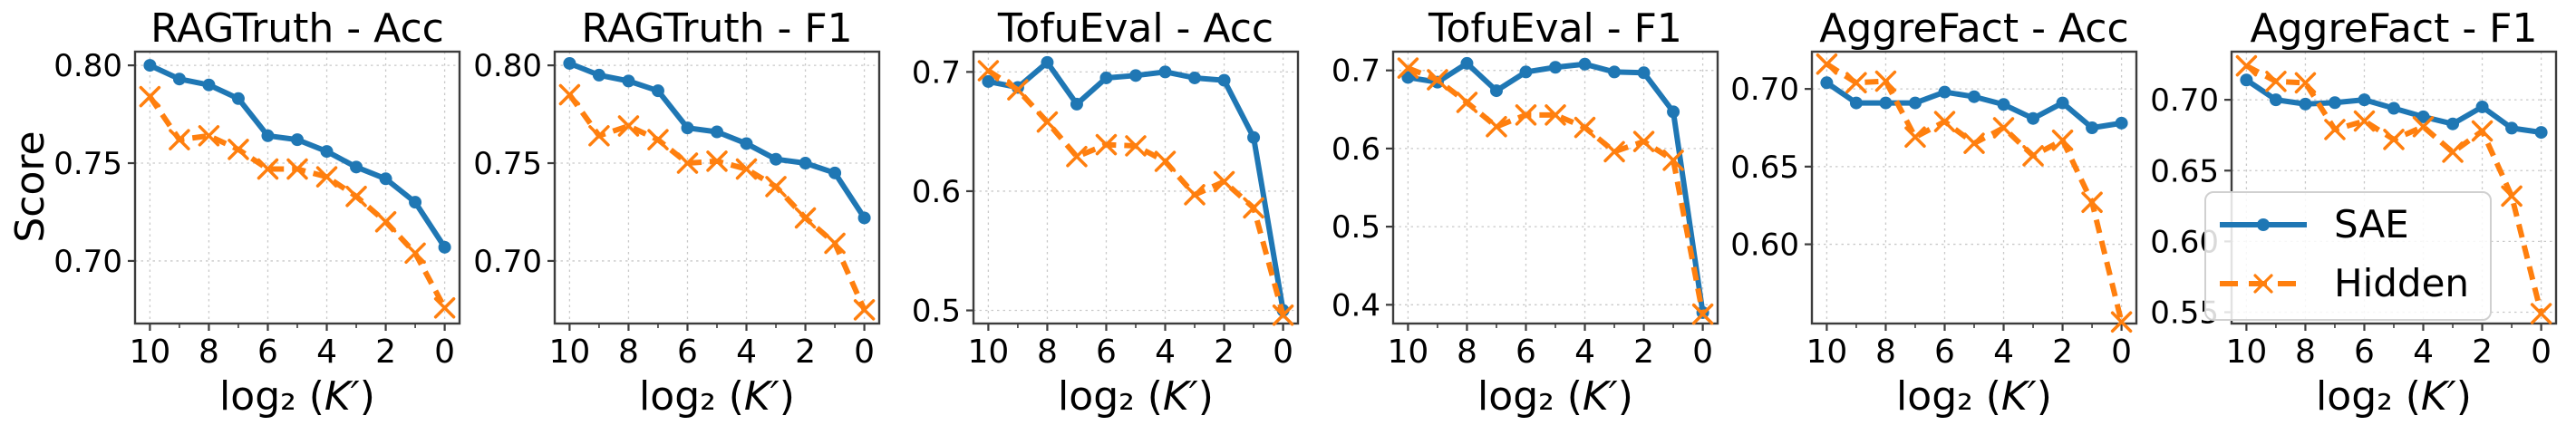 This screenshot has height=435, width=2576. I want to click on plot-canvas-tofueval-acc: 0.7 0.6 0.510 8 6 4 2 0 log₂ (K′), so click(1106, 235).